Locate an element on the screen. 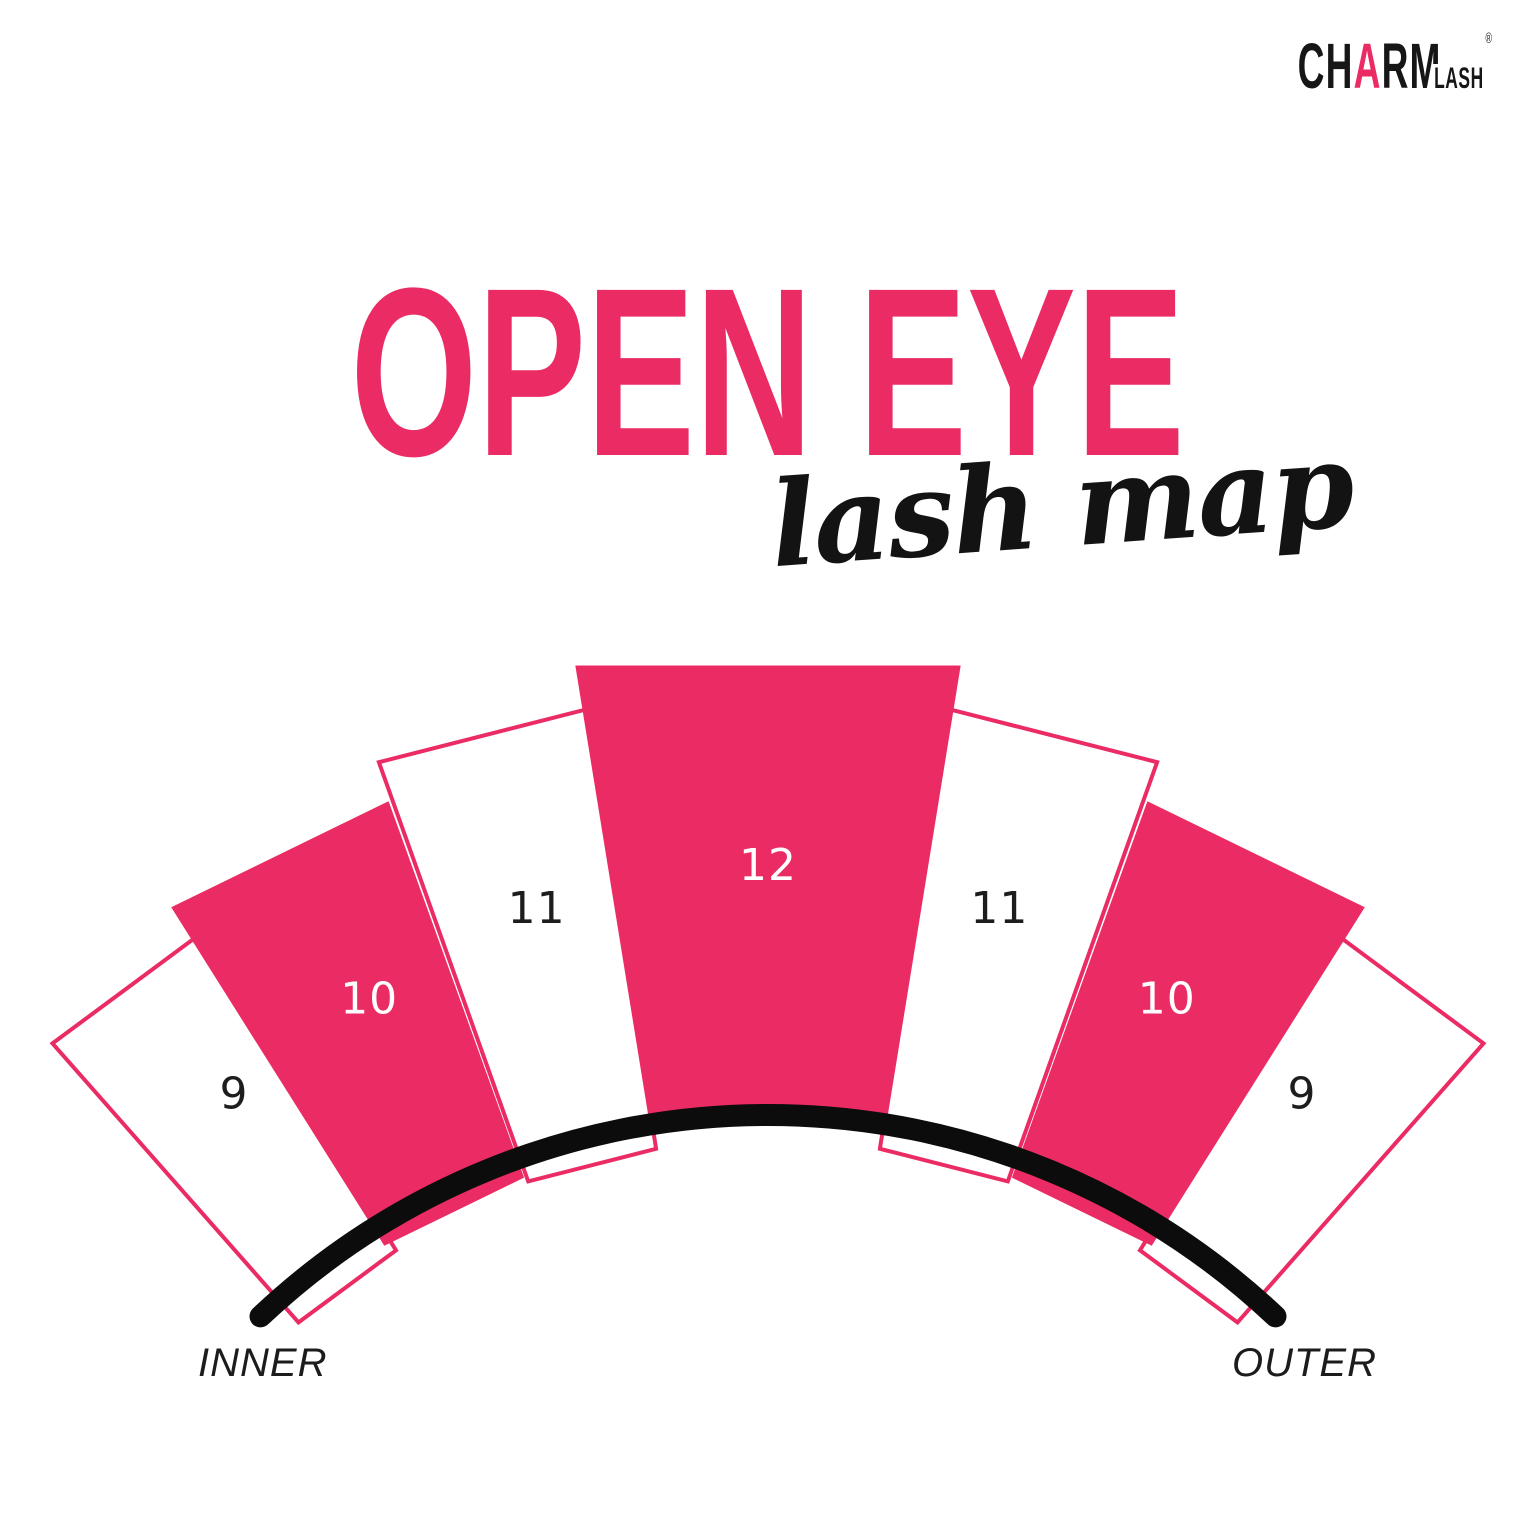 This screenshot has width=1536, height=1536. registered-mark-icon: ® is located at coordinates (1488, 38).